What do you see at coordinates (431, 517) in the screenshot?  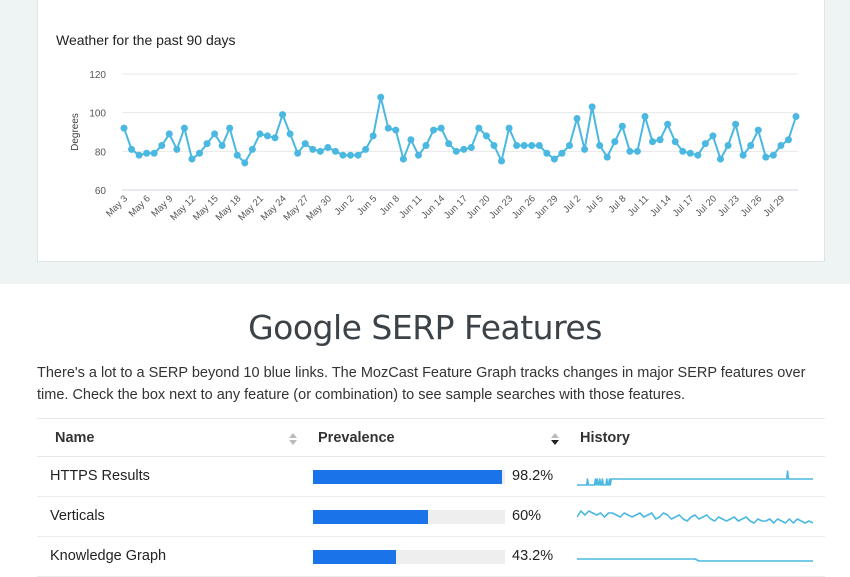 I see `table-row: Verticals 60%` at bounding box center [431, 517].